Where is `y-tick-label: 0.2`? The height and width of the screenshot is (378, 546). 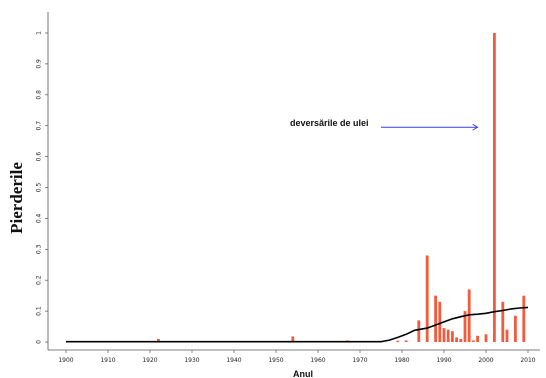
y-tick-label: 0.2 is located at coordinates (39, 280).